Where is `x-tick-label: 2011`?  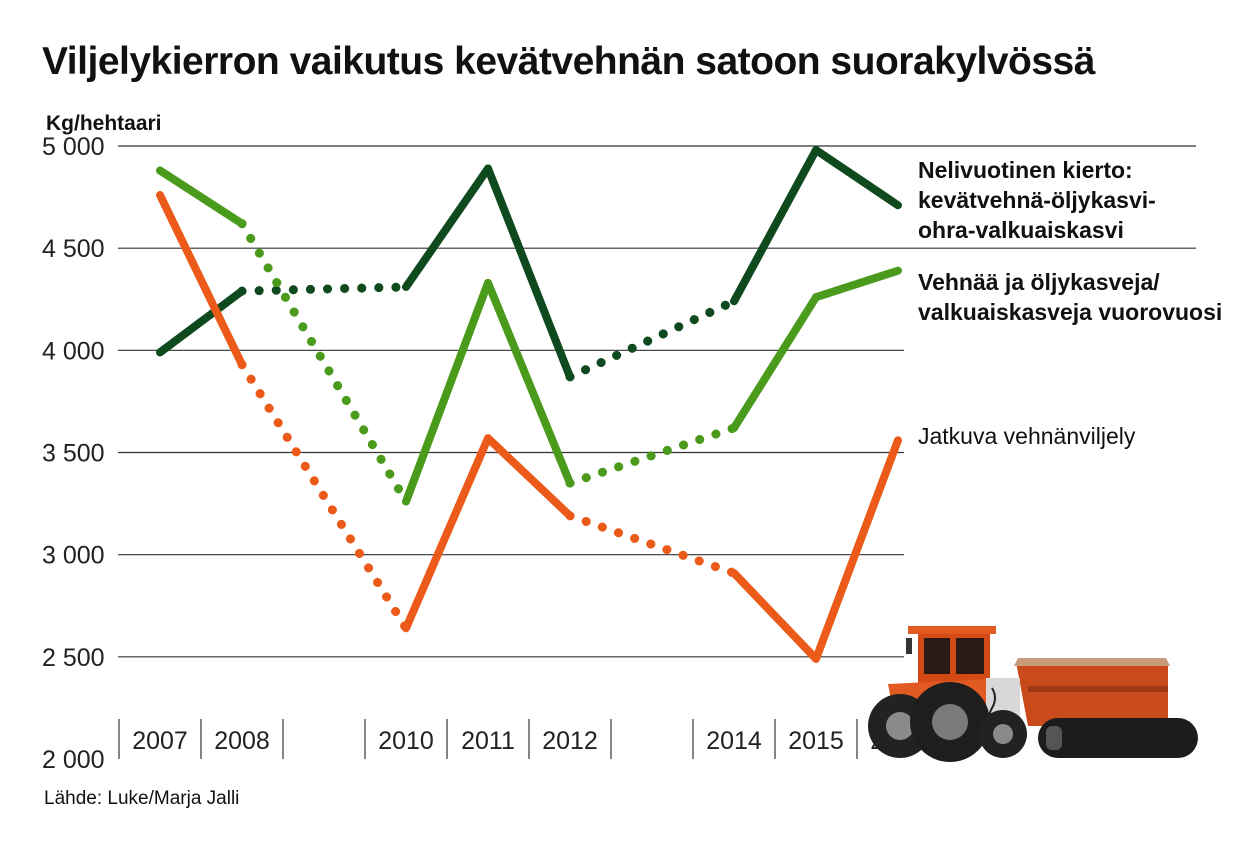 x-tick-label: 2011 is located at coordinates (488, 741).